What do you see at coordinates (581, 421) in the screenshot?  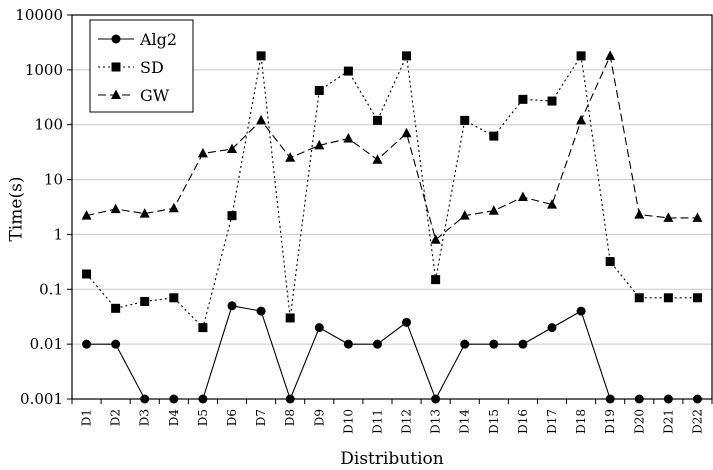 I see `x-tick-label: D18` at bounding box center [581, 421].